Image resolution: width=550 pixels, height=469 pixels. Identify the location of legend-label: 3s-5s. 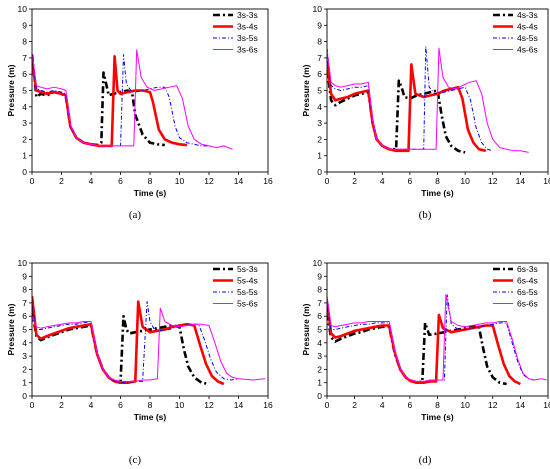
(247, 38).